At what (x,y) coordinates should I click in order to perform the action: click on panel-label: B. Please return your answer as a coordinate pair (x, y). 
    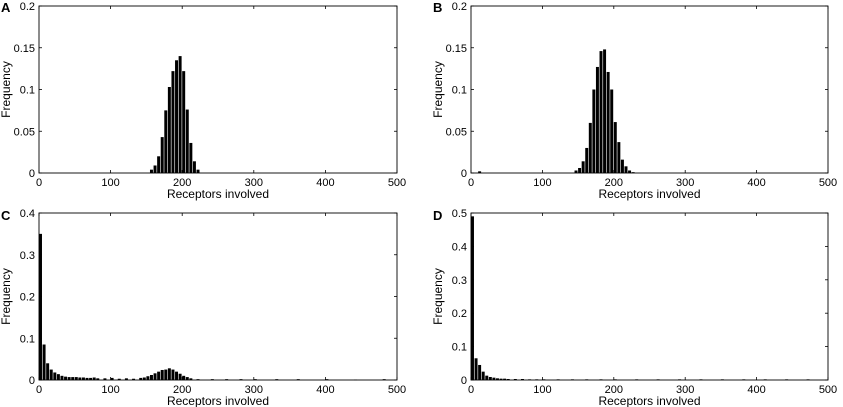
    Looking at the image, I should click on (437, 7).